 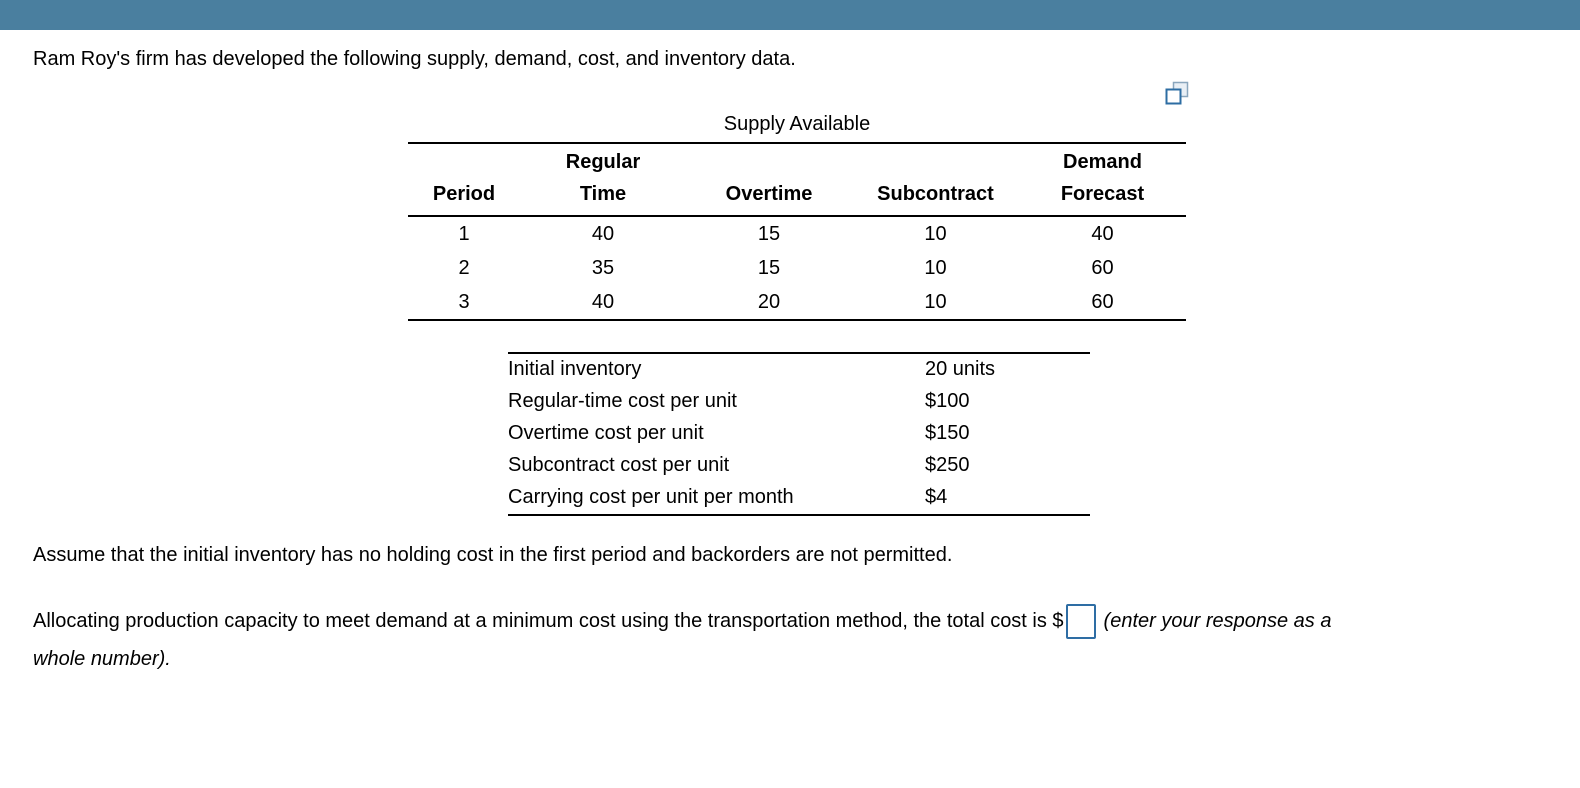 I want to click on header-demand-forecast: Demand Forecast, so click(x=1102, y=180).